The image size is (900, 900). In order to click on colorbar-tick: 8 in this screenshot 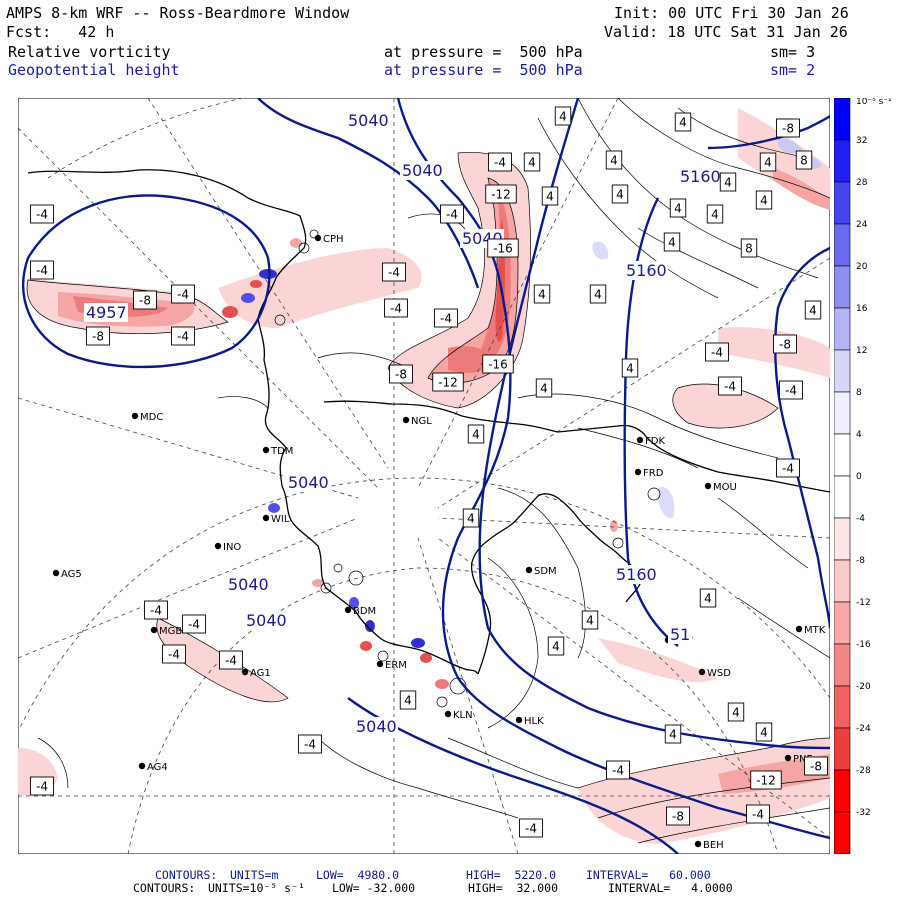, I will do `click(859, 393)`.